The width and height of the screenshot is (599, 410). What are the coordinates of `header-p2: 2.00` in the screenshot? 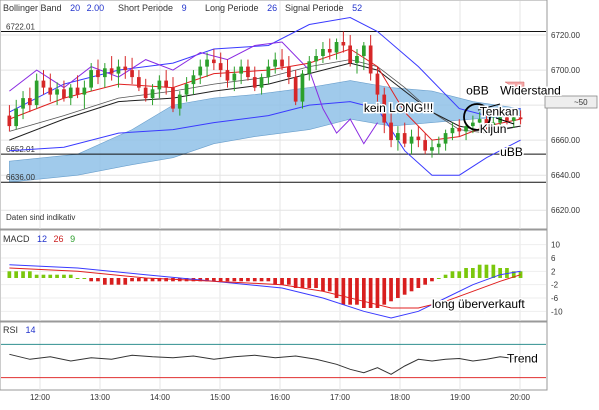 It's located at (96, 8).